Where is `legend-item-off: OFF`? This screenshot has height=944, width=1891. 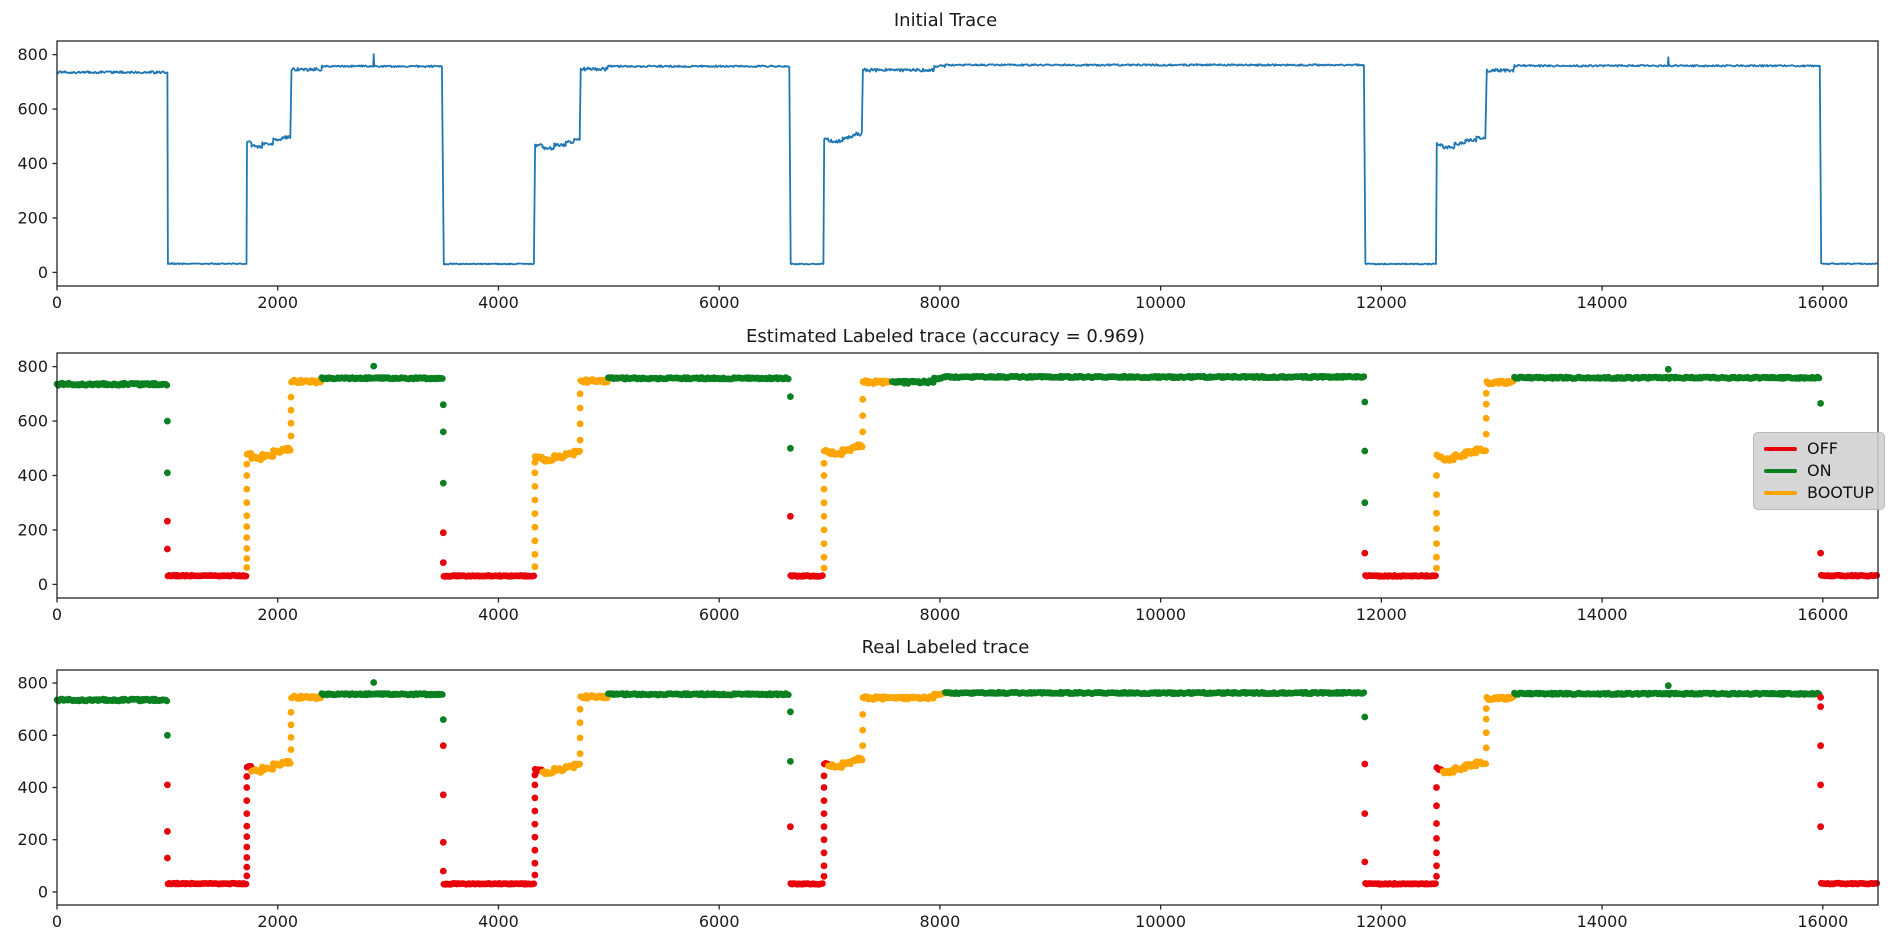
legend-item-off: OFF is located at coordinates (1820, 449).